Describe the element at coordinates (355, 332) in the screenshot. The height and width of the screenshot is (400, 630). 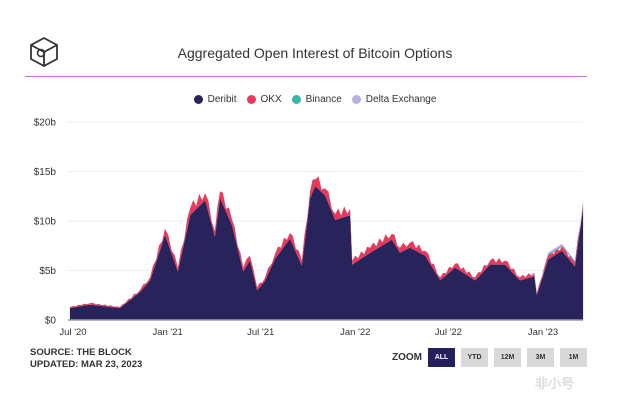
I see `x-tick-label: Jan '22` at that location.